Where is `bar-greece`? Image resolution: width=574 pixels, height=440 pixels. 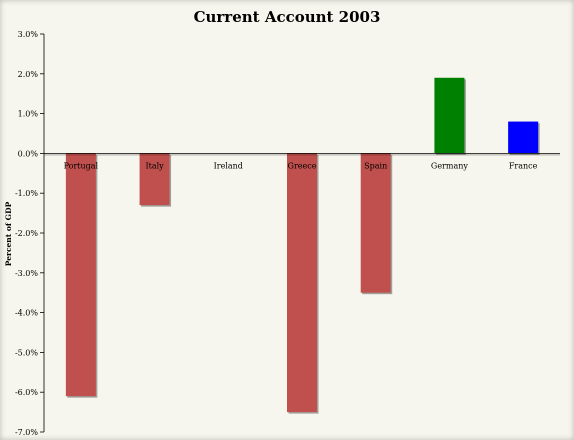
bar-greece is located at coordinates (303, 283).